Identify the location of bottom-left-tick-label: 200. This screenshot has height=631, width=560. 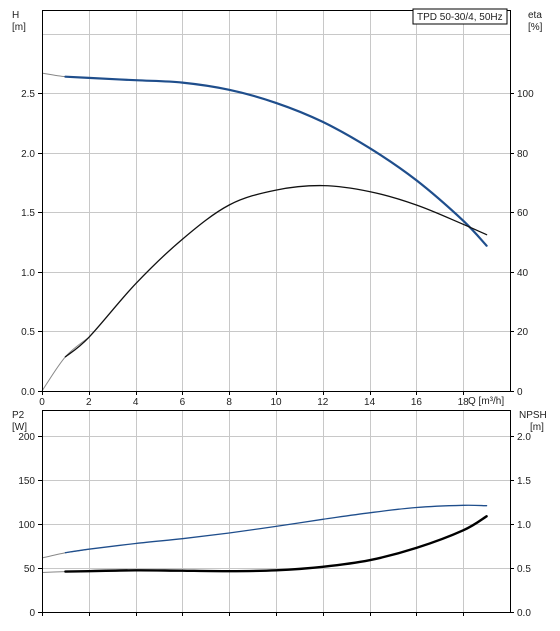
(26, 437).